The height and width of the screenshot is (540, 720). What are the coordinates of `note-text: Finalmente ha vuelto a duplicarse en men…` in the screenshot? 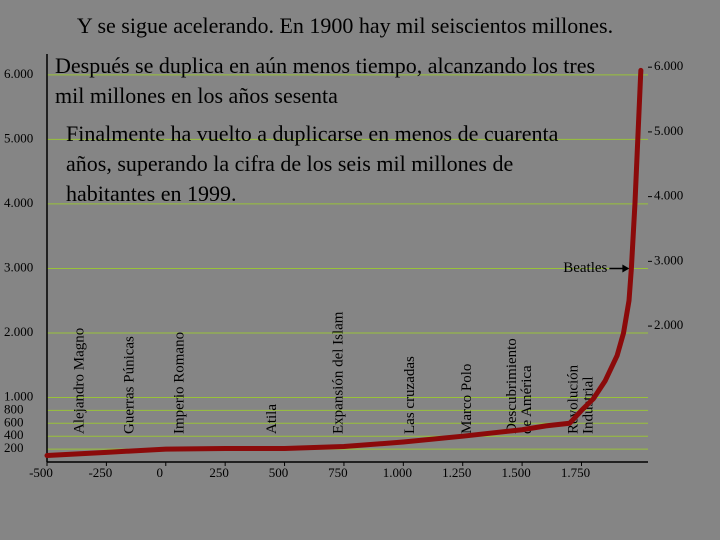 It's located at (312, 133).